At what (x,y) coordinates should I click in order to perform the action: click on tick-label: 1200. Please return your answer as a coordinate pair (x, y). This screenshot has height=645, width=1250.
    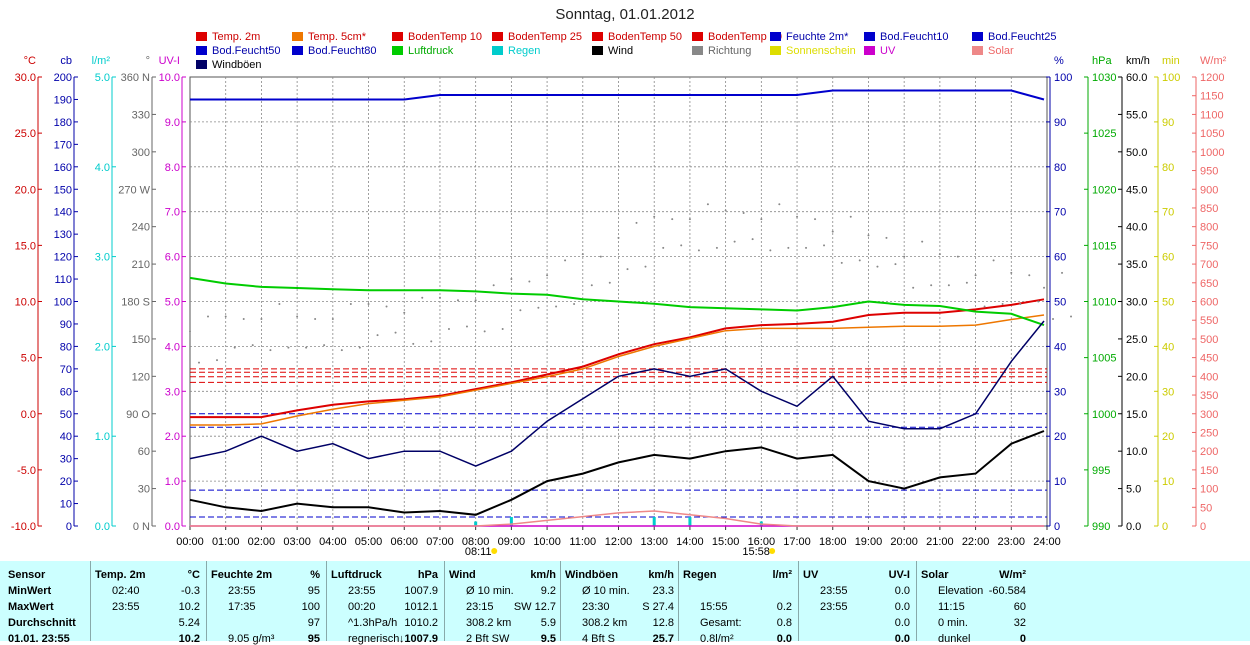
    Looking at the image, I should click on (1212, 78).